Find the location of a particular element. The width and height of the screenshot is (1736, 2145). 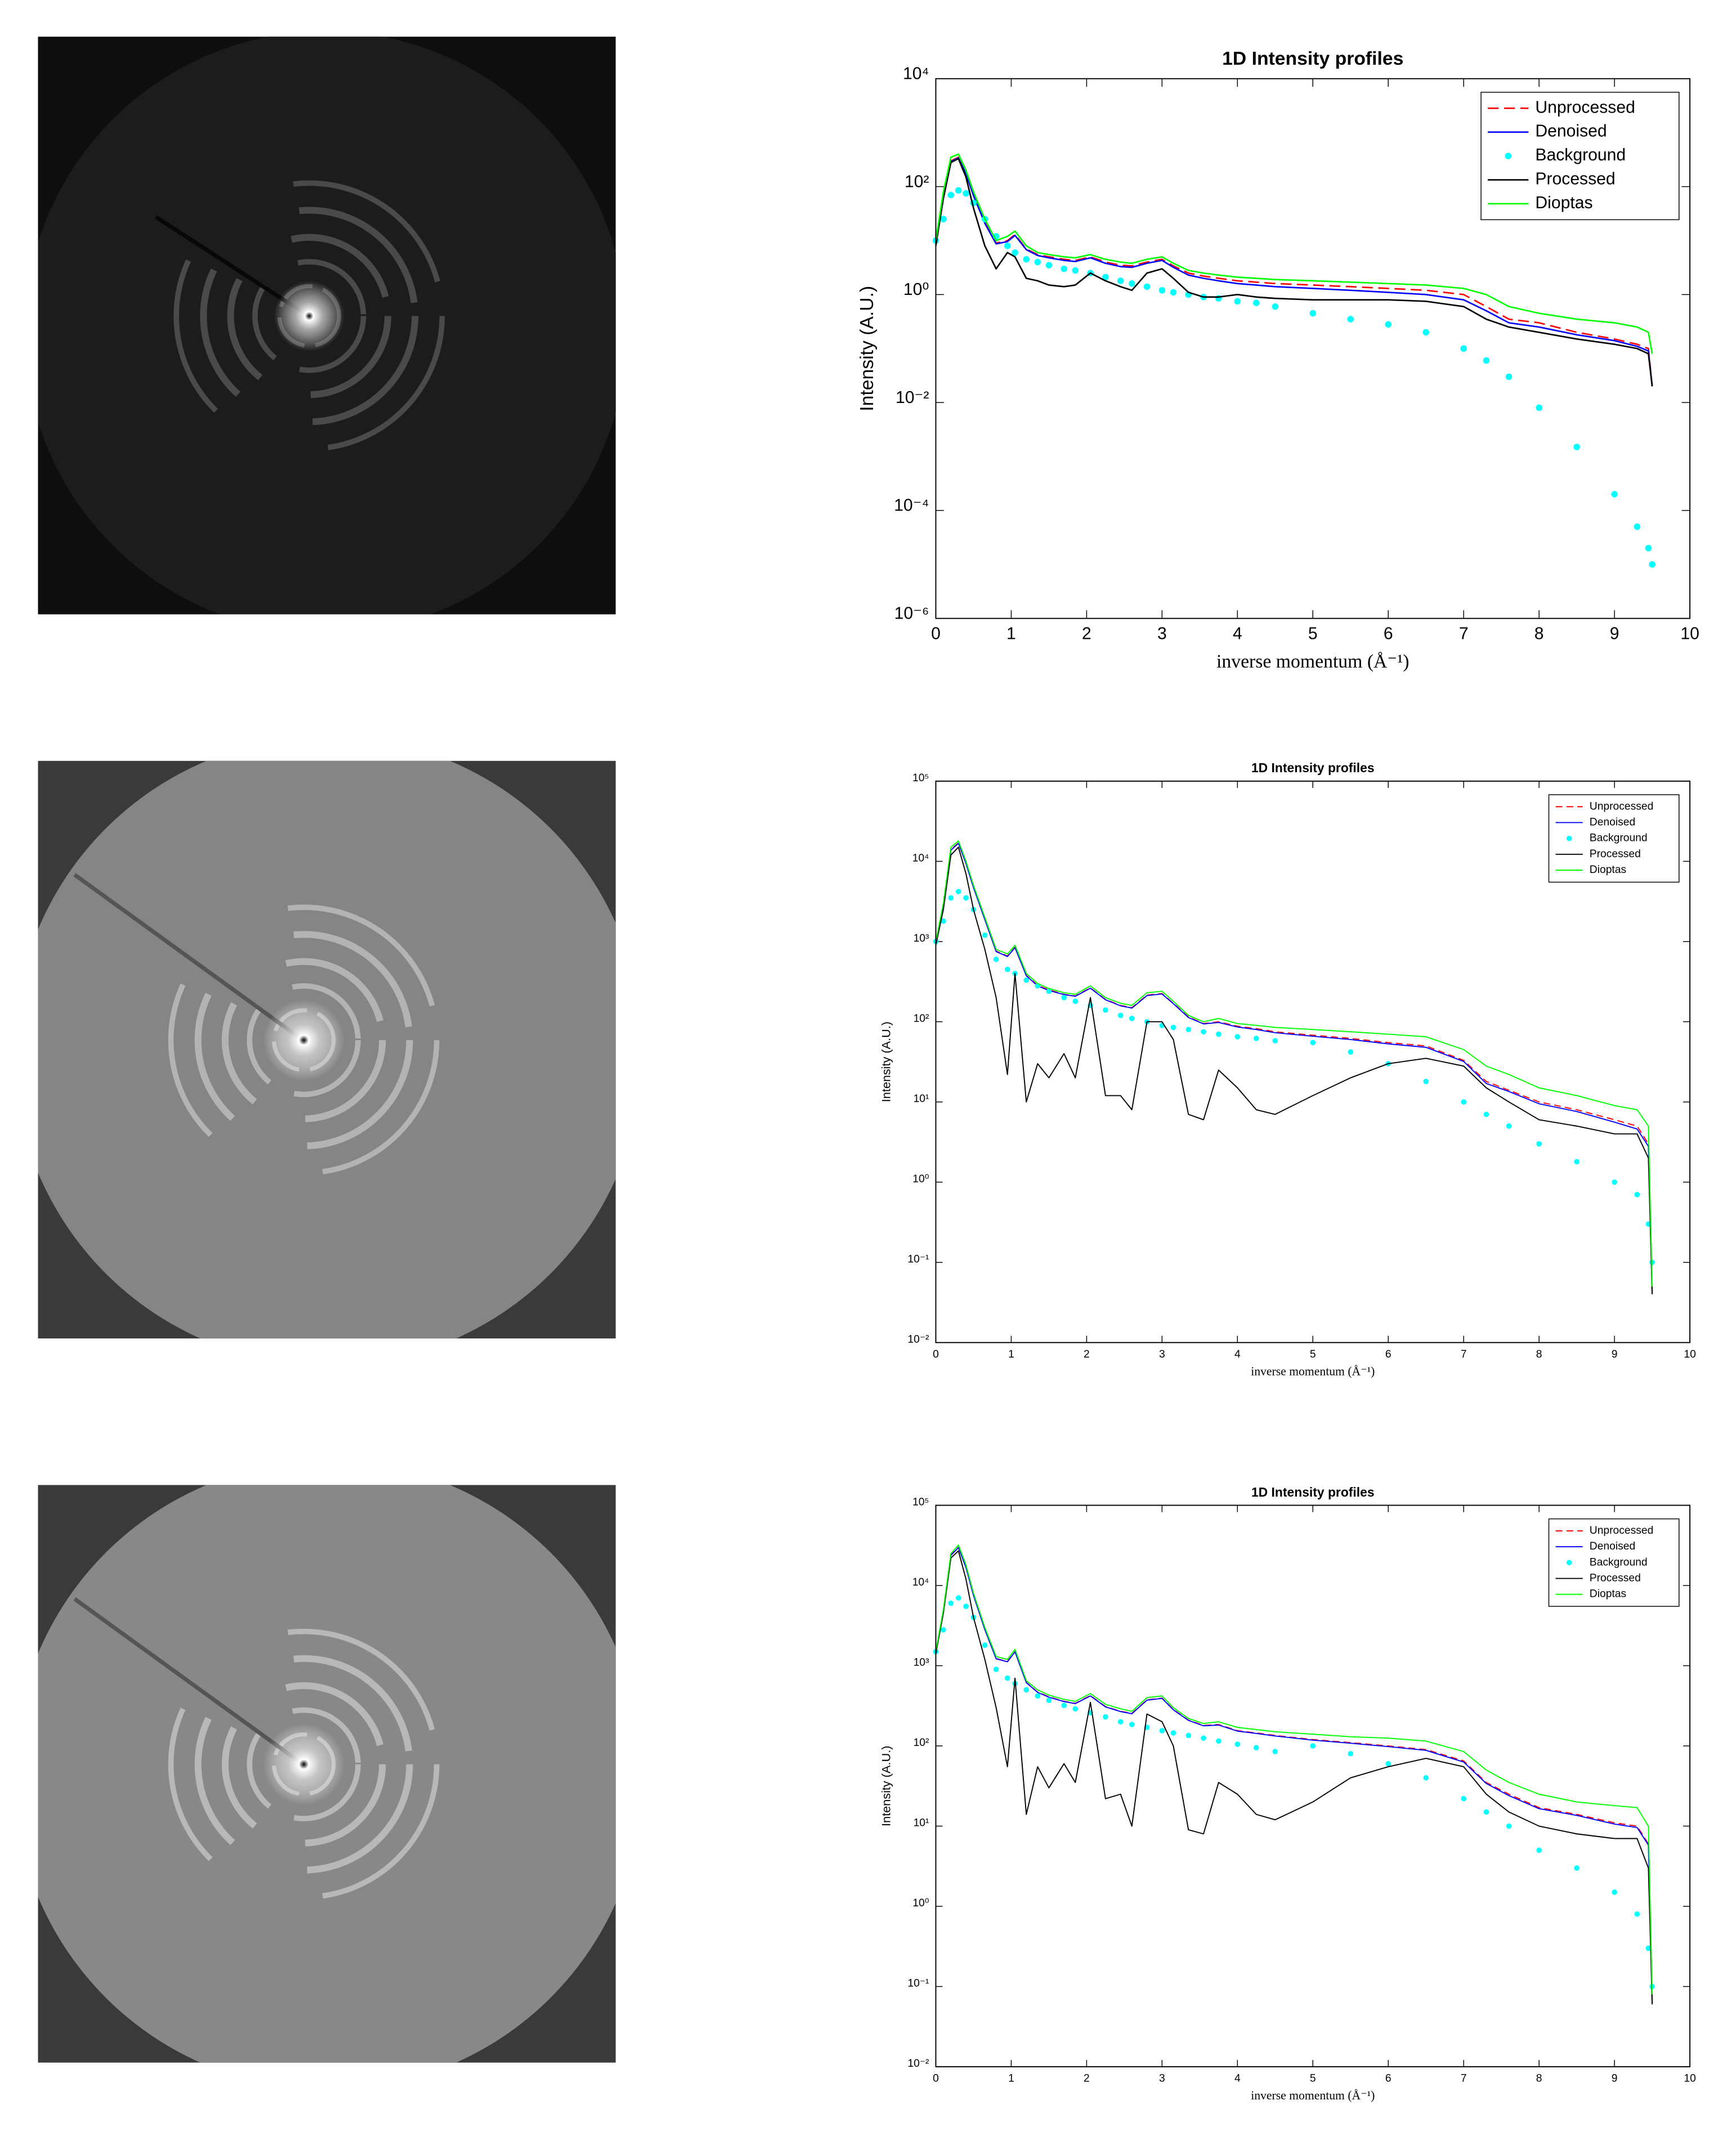

legend-label: Unprocessed is located at coordinates (1622, 1531).